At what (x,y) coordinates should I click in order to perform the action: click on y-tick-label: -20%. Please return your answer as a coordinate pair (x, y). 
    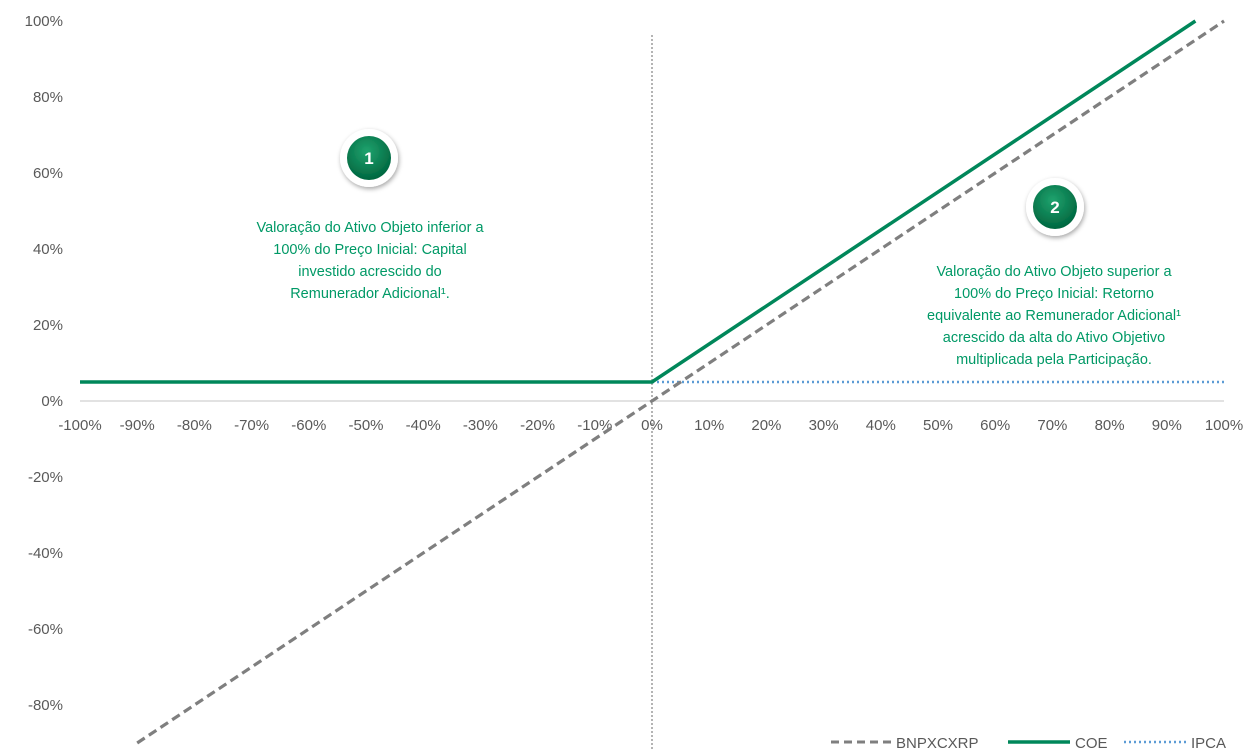
    Looking at the image, I should click on (45, 477).